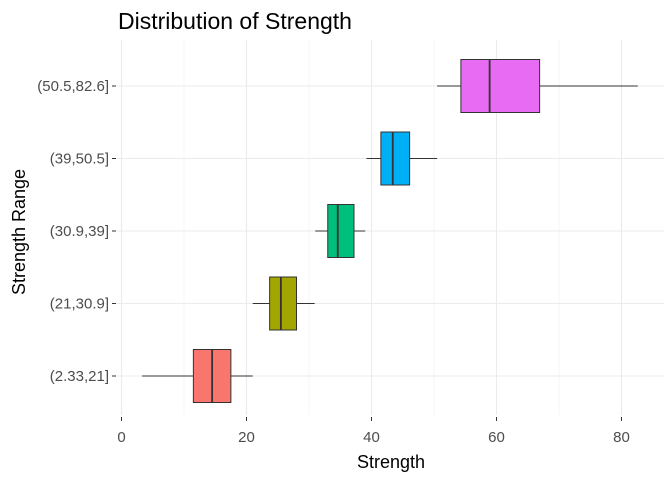  Describe the element at coordinates (121, 437) in the screenshot. I see `x-tick-label: 0` at that location.